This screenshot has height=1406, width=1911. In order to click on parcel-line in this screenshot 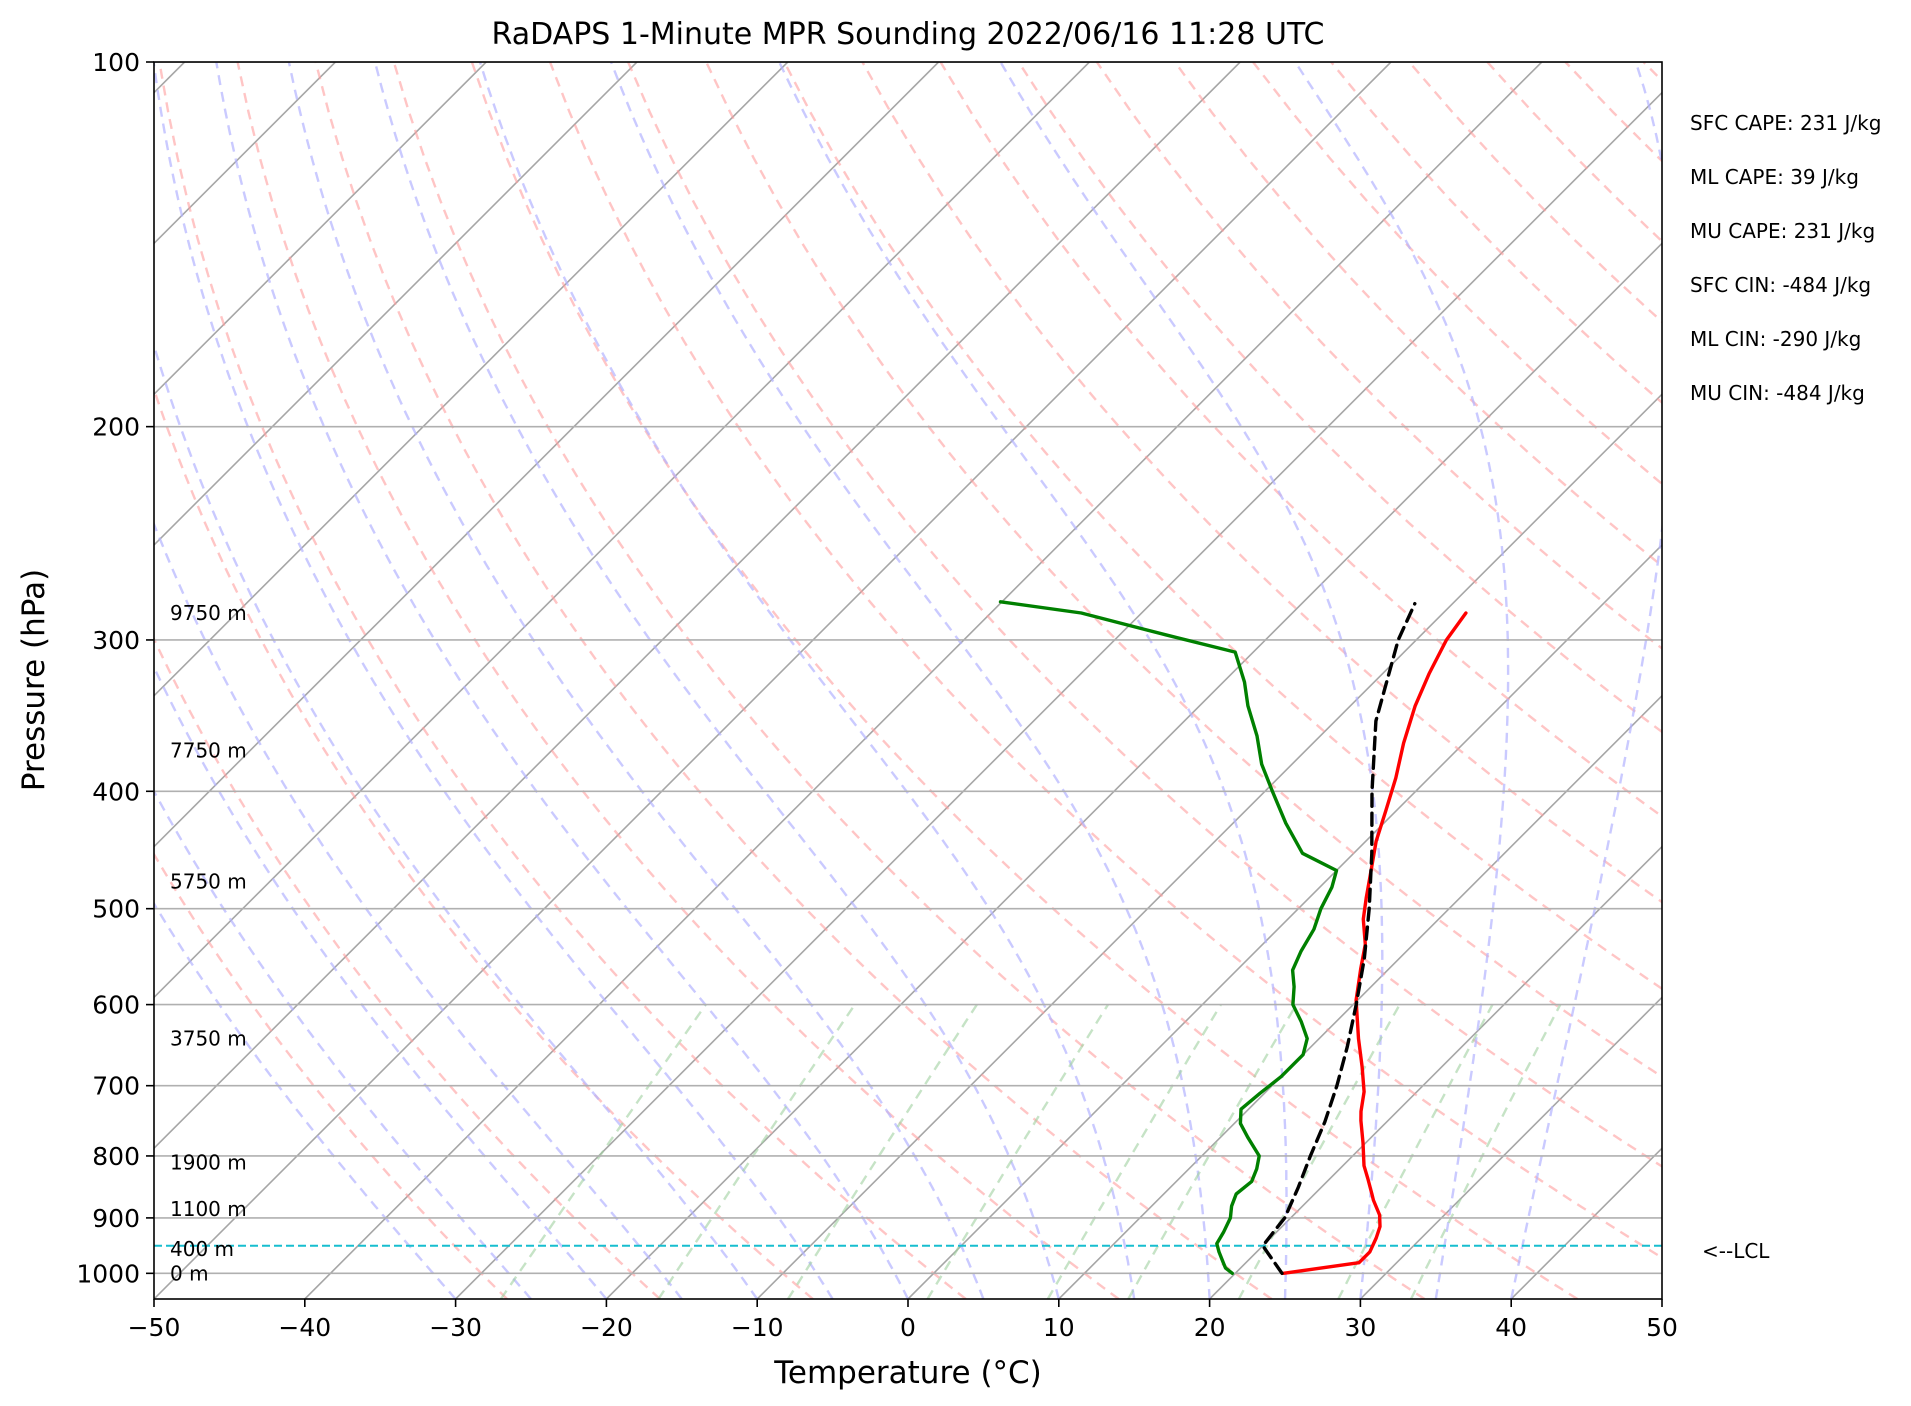, I will do `click(1339, 938)`.